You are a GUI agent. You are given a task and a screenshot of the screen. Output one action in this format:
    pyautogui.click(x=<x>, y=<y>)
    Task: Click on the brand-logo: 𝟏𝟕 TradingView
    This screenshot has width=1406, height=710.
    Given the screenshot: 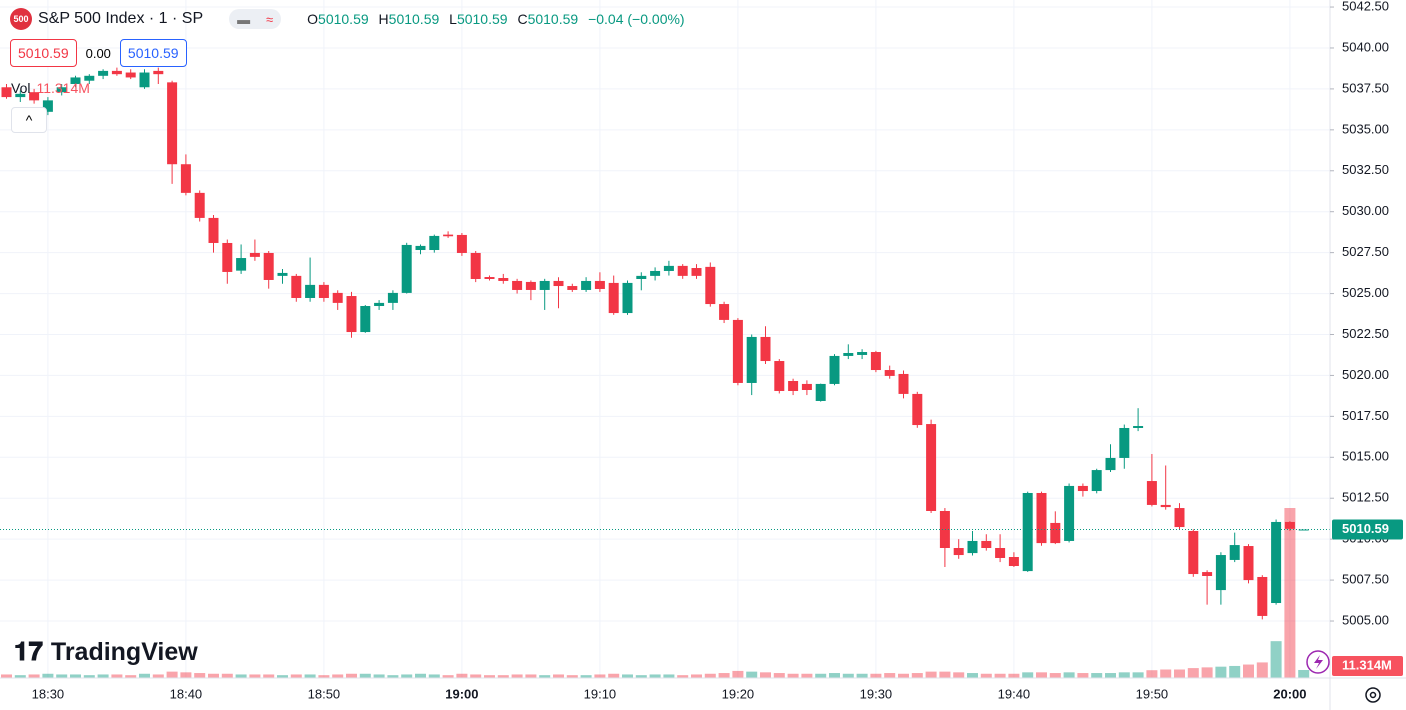 What is the action you would take?
    pyautogui.click(x=106, y=652)
    